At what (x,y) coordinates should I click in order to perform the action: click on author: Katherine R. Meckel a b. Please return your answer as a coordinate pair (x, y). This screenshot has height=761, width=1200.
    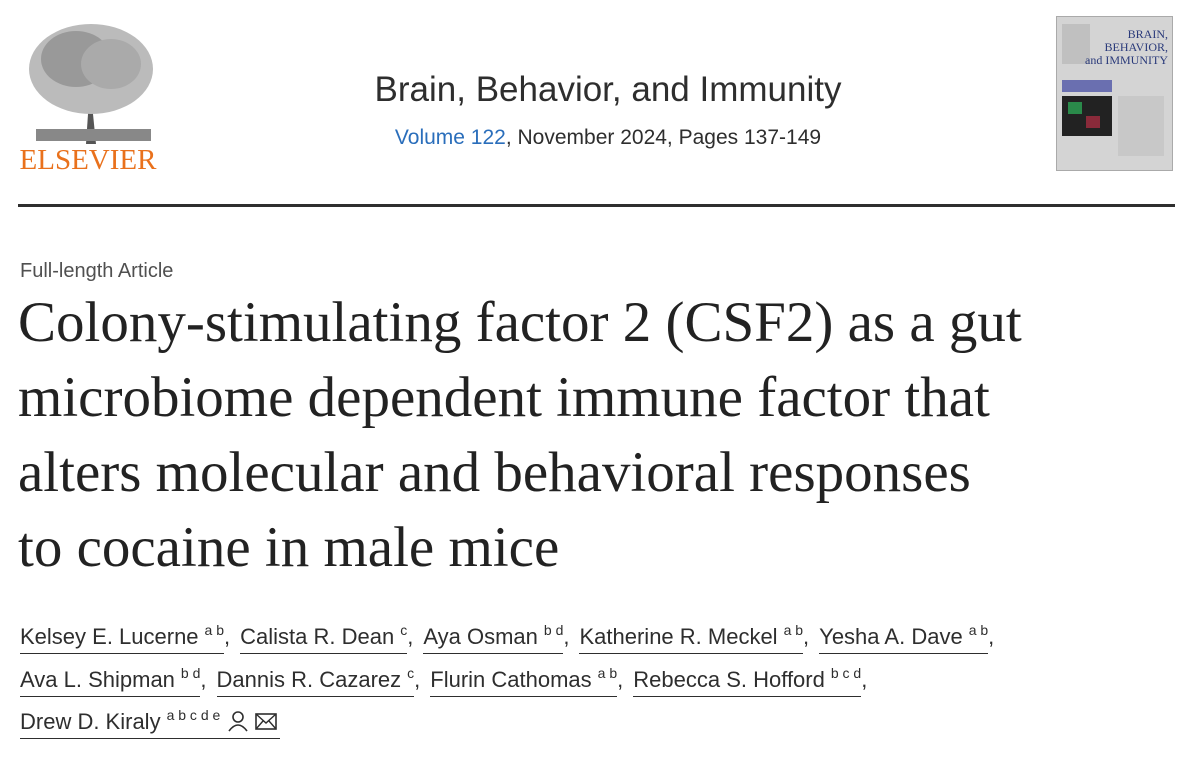
    Looking at the image, I should click on (691, 638).